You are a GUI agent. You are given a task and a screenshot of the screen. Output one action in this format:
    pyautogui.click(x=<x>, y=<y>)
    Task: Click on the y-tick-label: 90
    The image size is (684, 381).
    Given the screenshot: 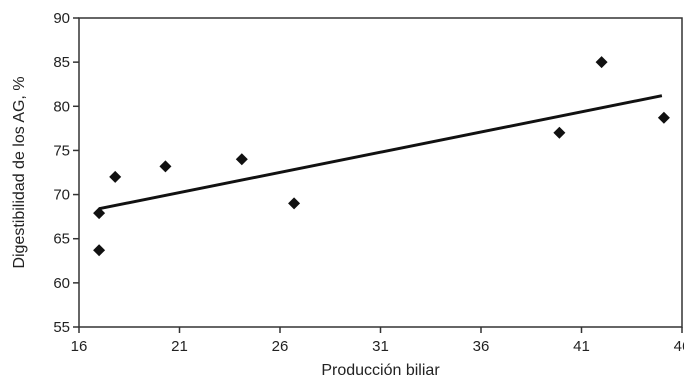 What is the action you would take?
    pyautogui.click(x=61, y=18)
    